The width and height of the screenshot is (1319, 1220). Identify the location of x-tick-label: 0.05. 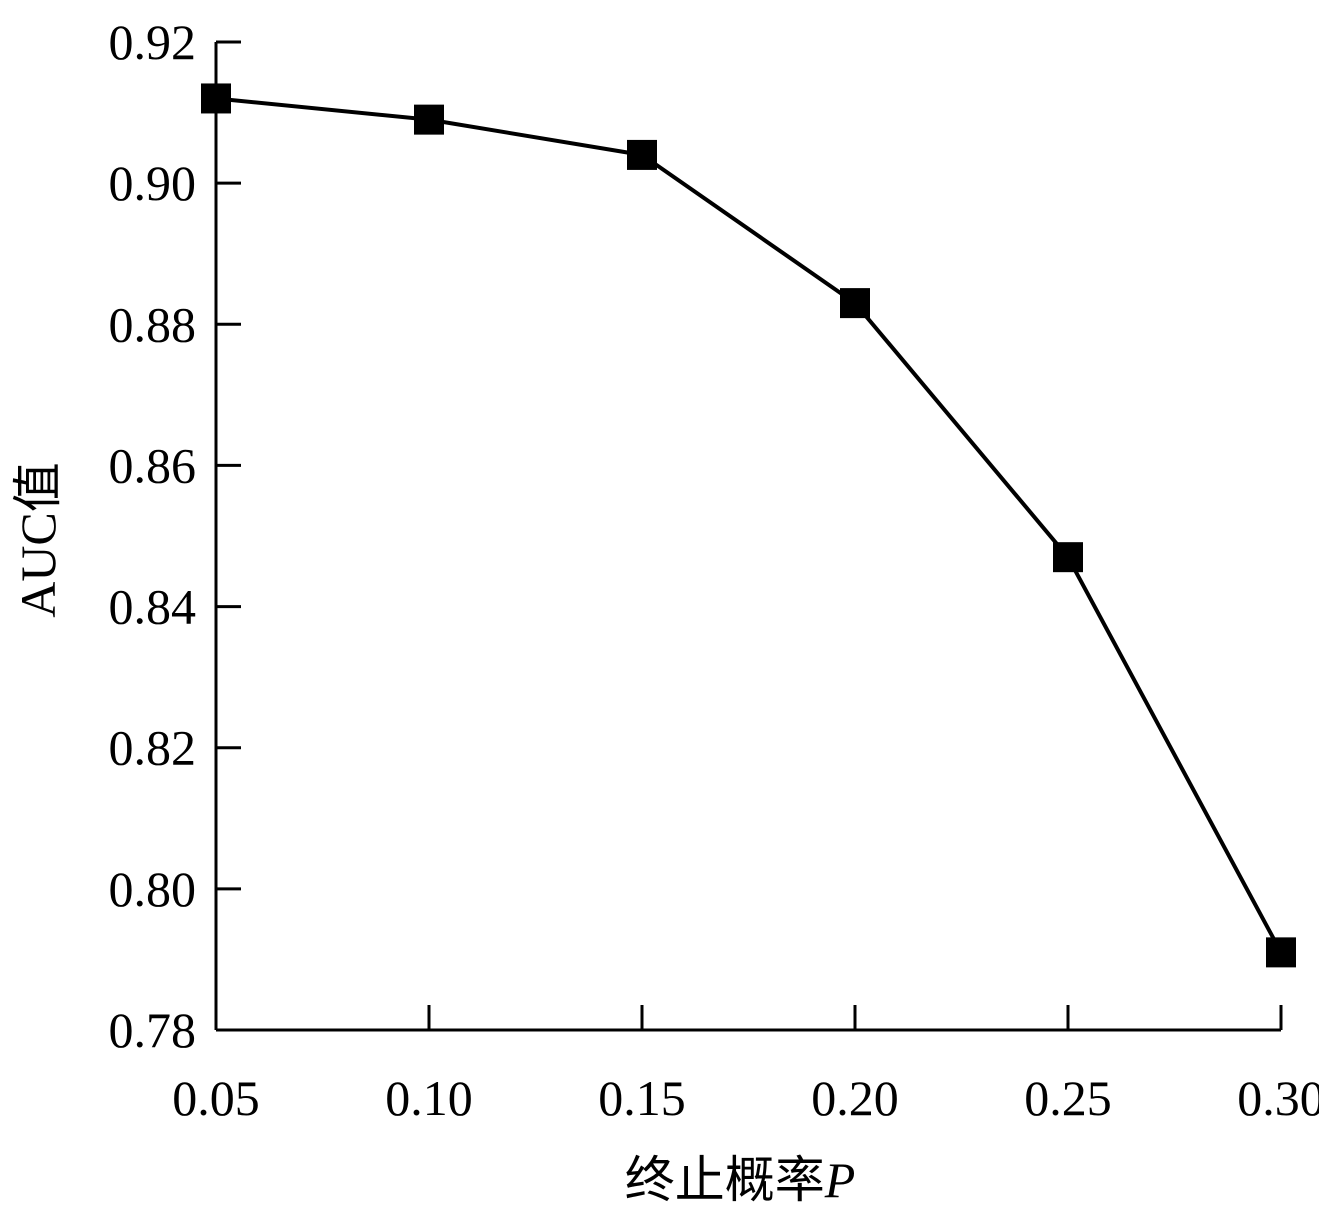
(216, 1098).